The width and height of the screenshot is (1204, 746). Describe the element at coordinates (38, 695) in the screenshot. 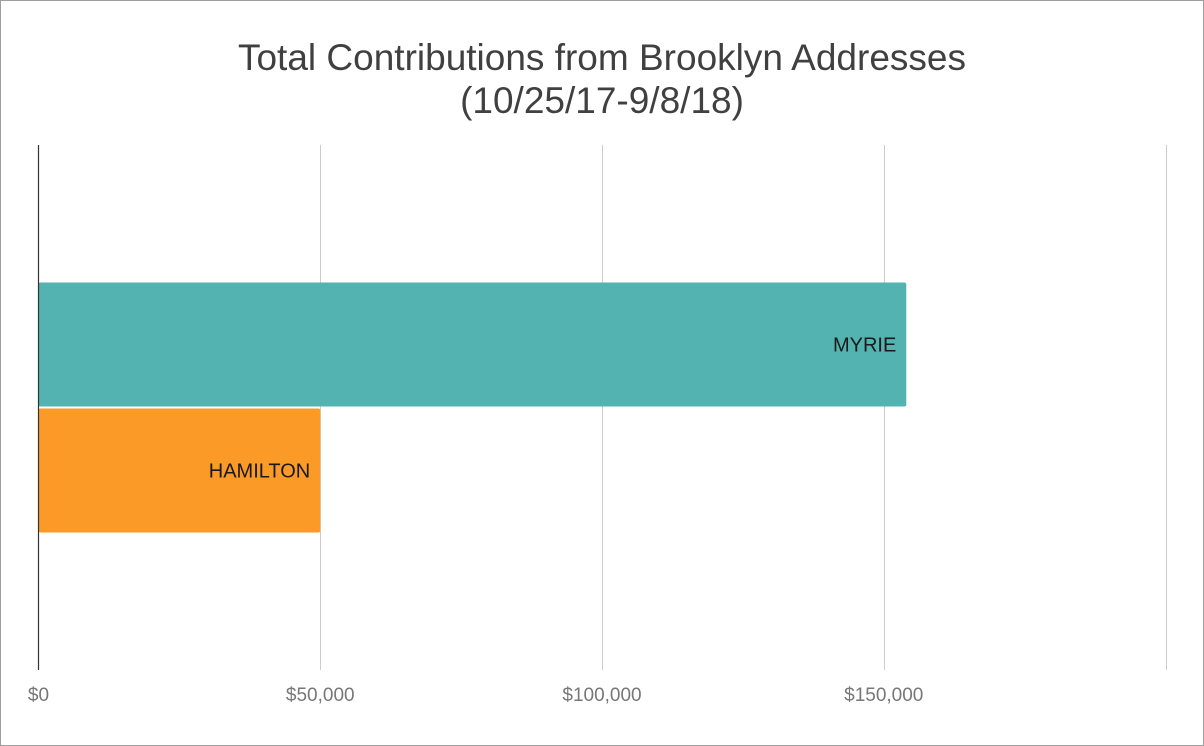

I see `x-tick-label: $0` at that location.